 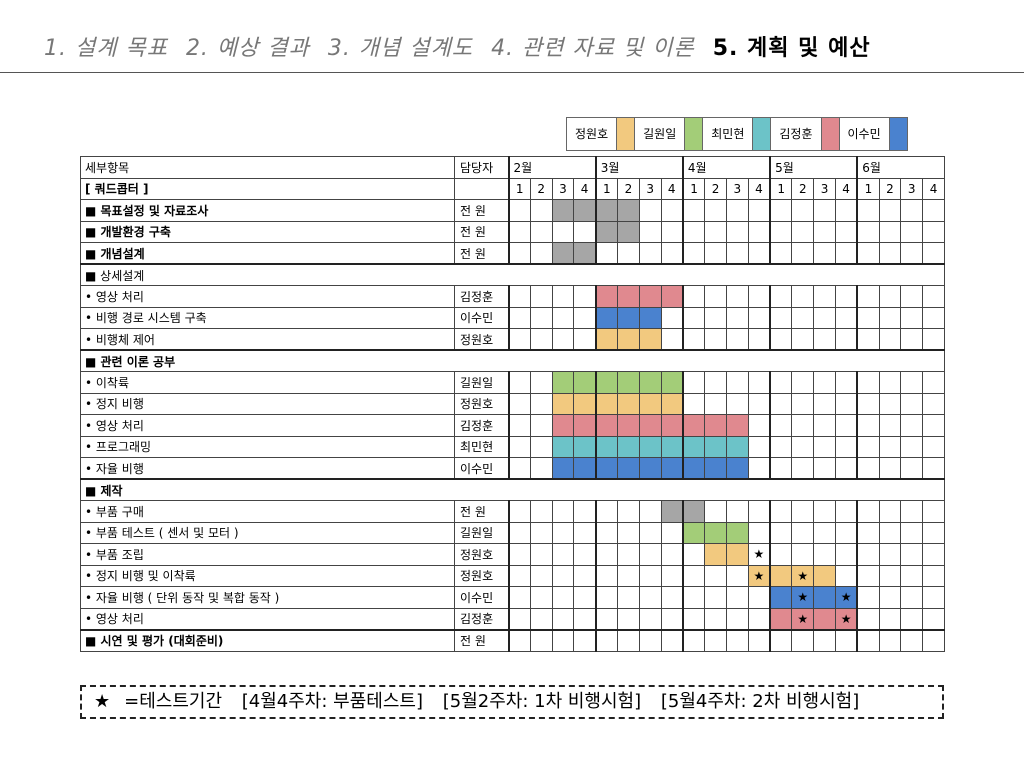 What do you see at coordinates (481, 403) in the screenshot?
I see `task-owner: 정원호` at bounding box center [481, 403].